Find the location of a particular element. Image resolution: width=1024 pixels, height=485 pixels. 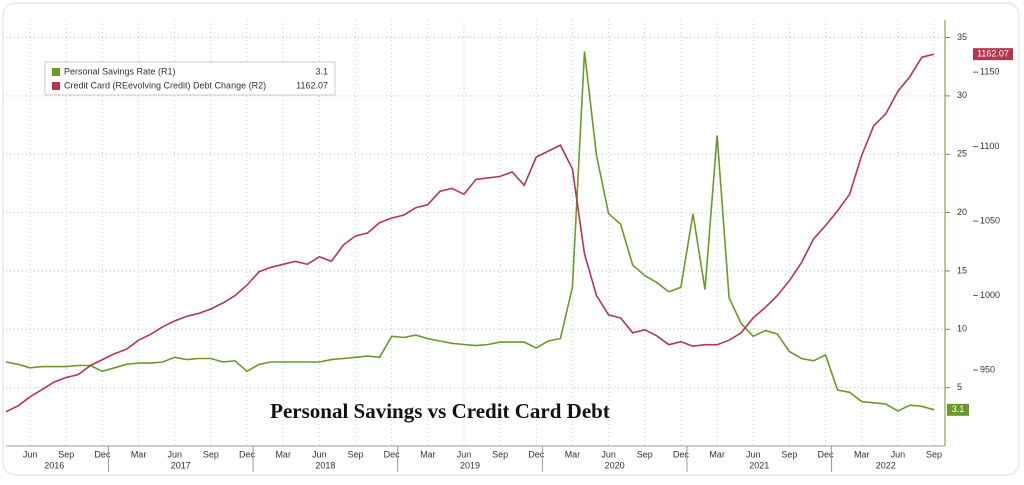

year-label: 2020 is located at coordinates (615, 465).